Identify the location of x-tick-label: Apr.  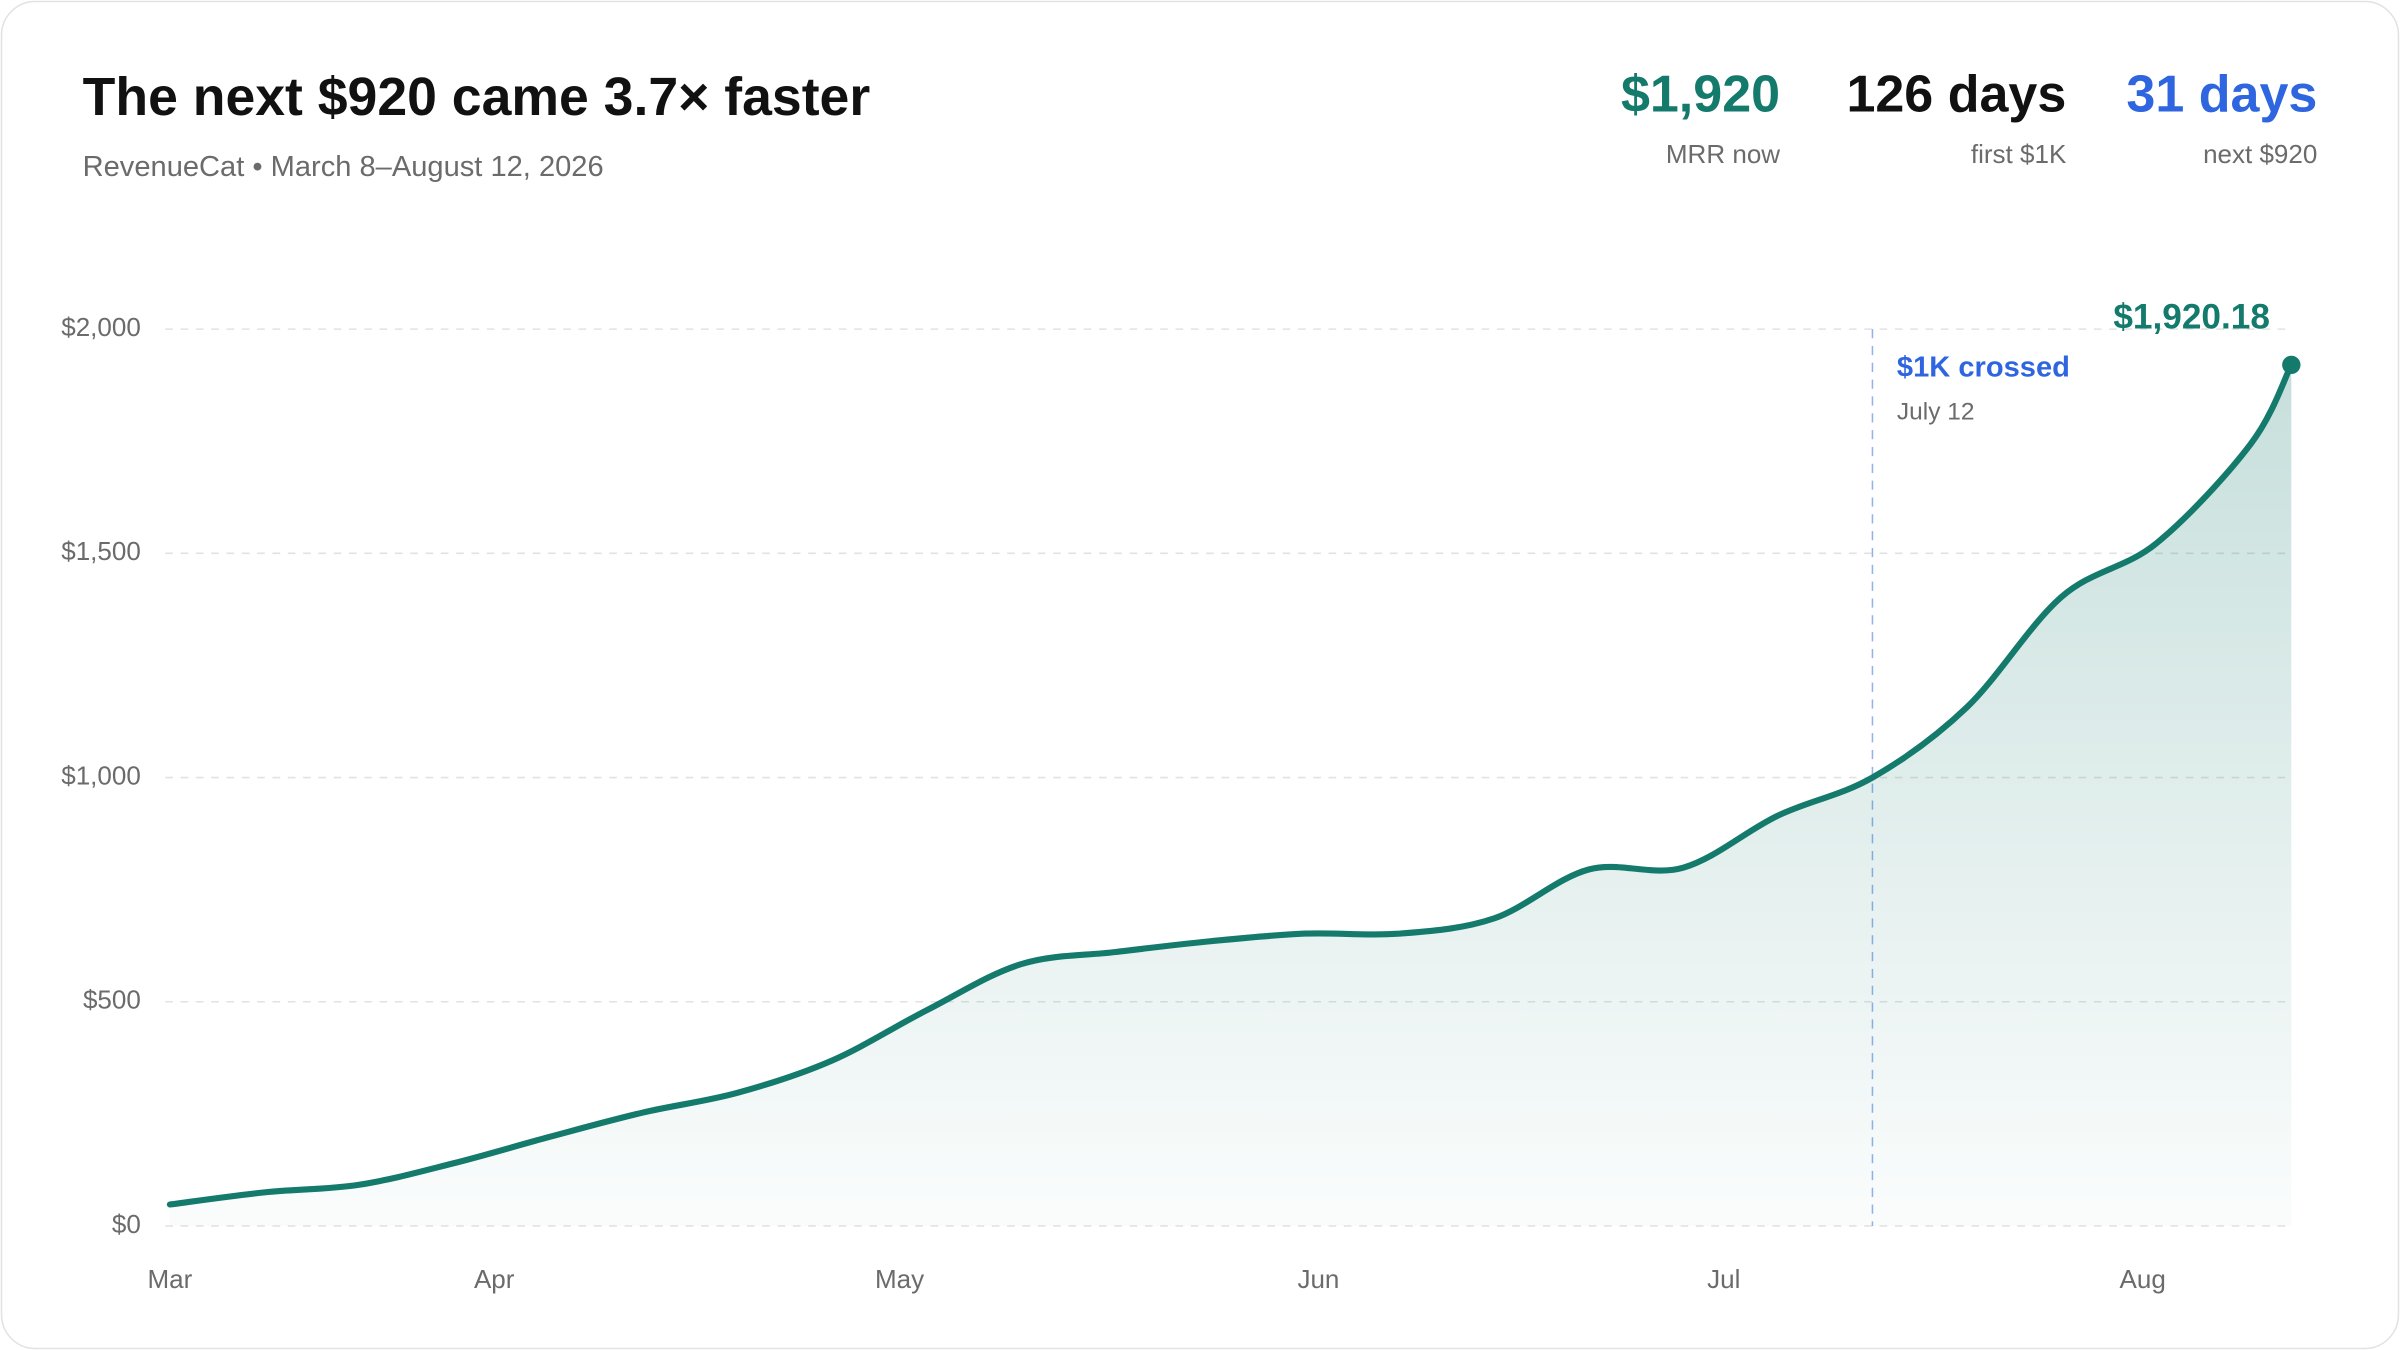
(494, 1279).